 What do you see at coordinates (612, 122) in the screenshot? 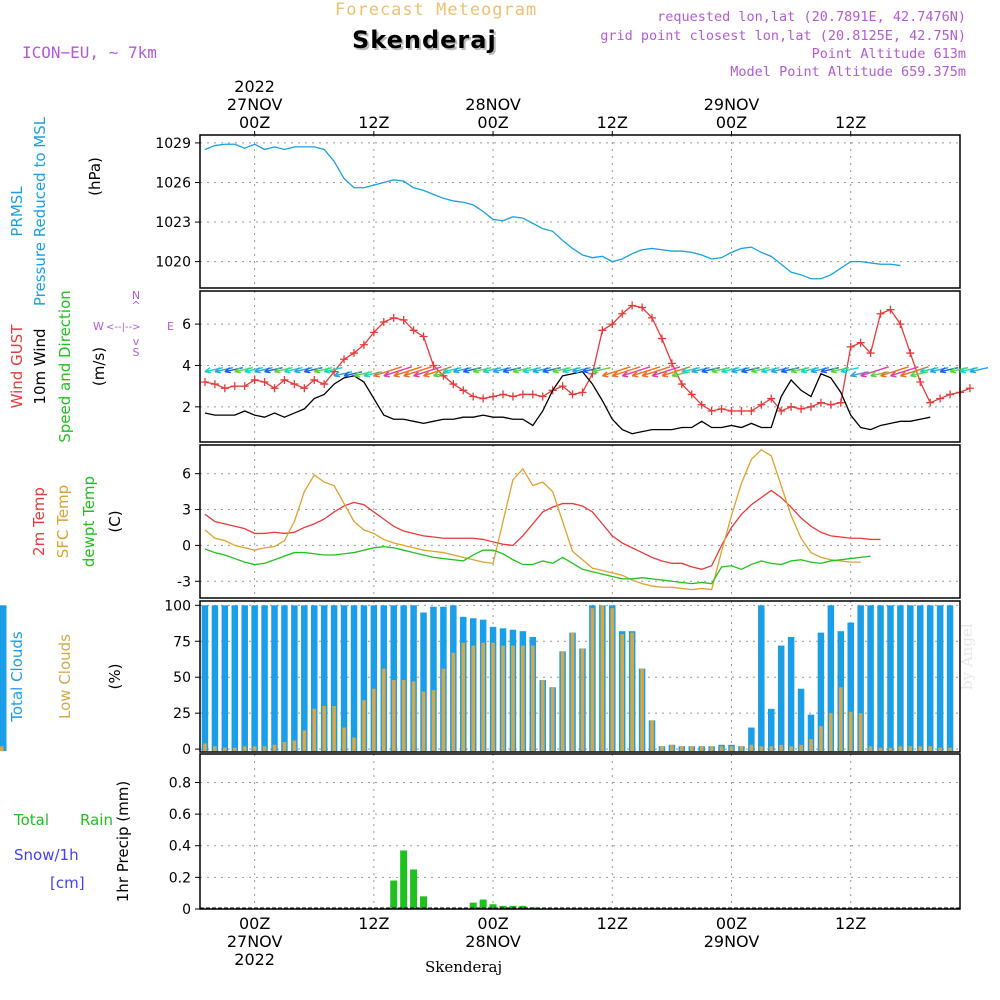
I see `top-time-label: 12Z` at bounding box center [612, 122].